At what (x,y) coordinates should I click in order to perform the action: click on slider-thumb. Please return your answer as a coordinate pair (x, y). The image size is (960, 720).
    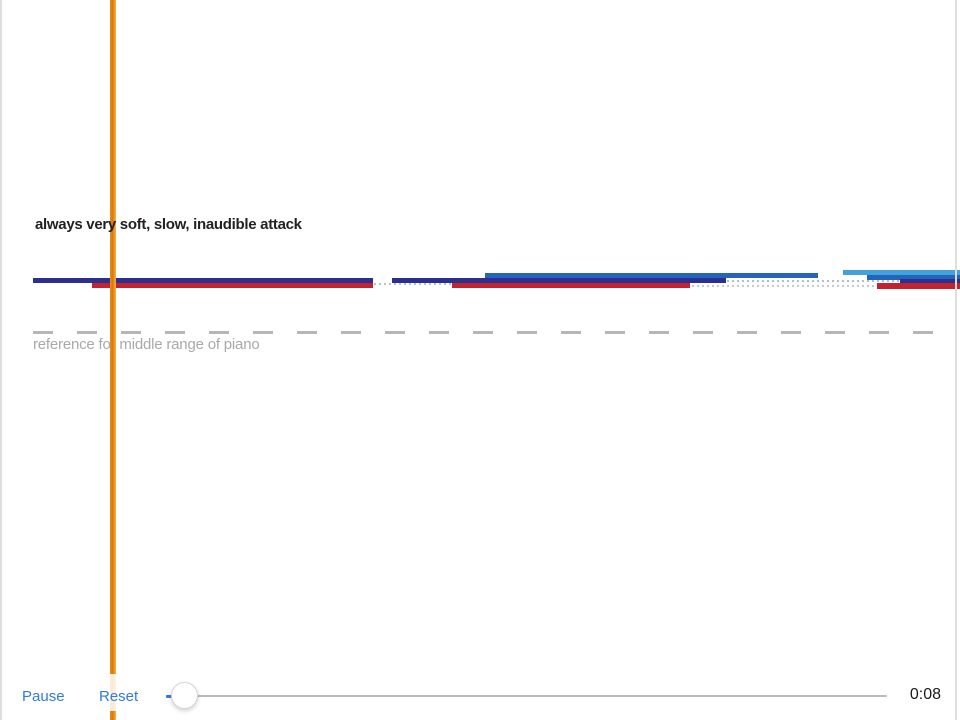
    Looking at the image, I should click on (184, 695).